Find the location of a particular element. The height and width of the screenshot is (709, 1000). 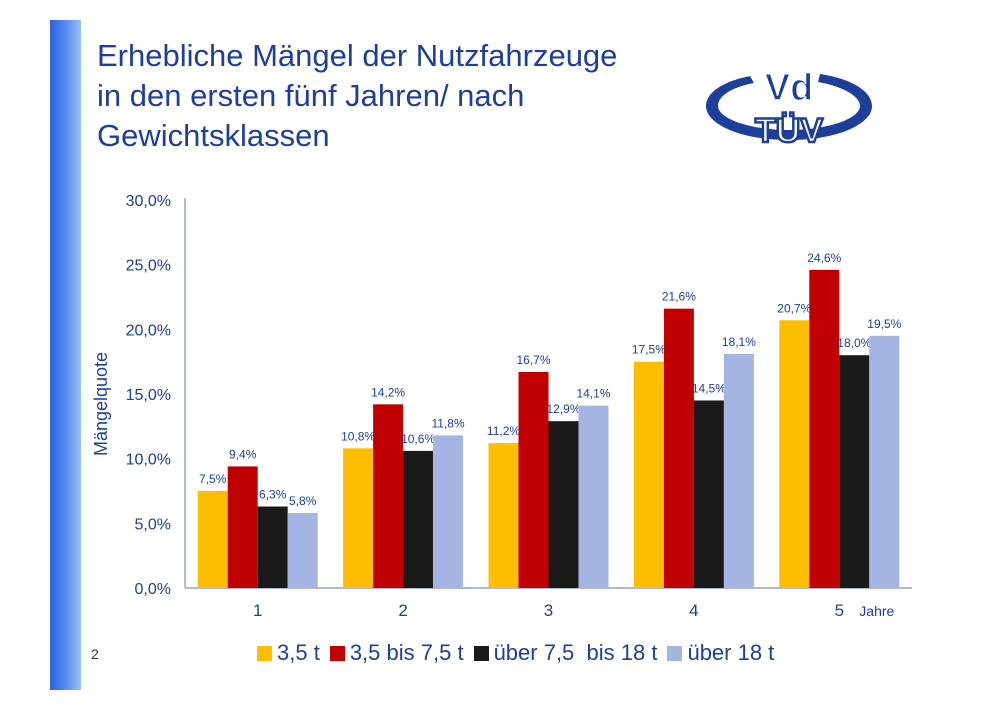

legend-item-ueber-18t: über 18 t is located at coordinates (720, 653).